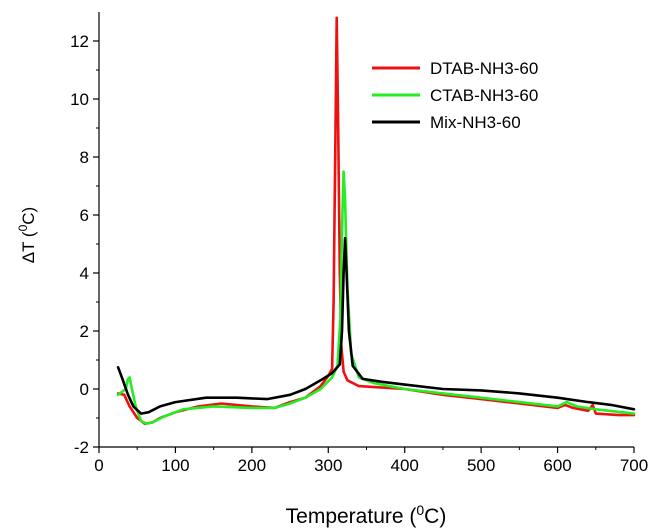 The image size is (656, 532). Describe the element at coordinates (634, 465) in the screenshot. I see `x-tick-label: 700` at that location.